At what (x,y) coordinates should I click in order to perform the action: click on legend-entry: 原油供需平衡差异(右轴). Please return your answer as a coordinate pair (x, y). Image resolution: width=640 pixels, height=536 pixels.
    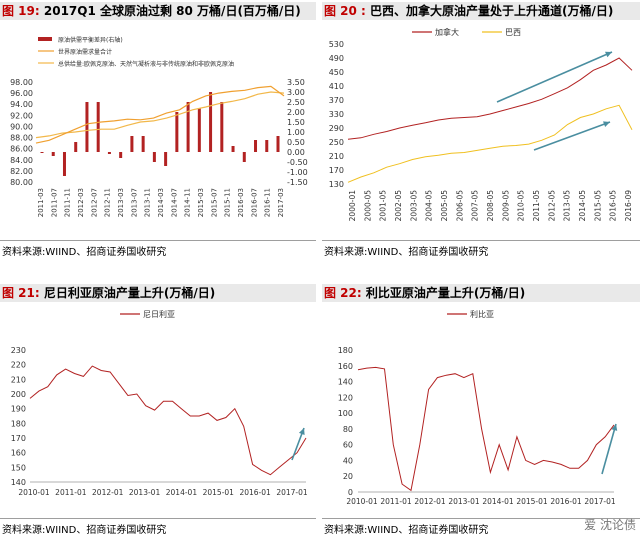
    Looking at the image, I should click on (90, 40).